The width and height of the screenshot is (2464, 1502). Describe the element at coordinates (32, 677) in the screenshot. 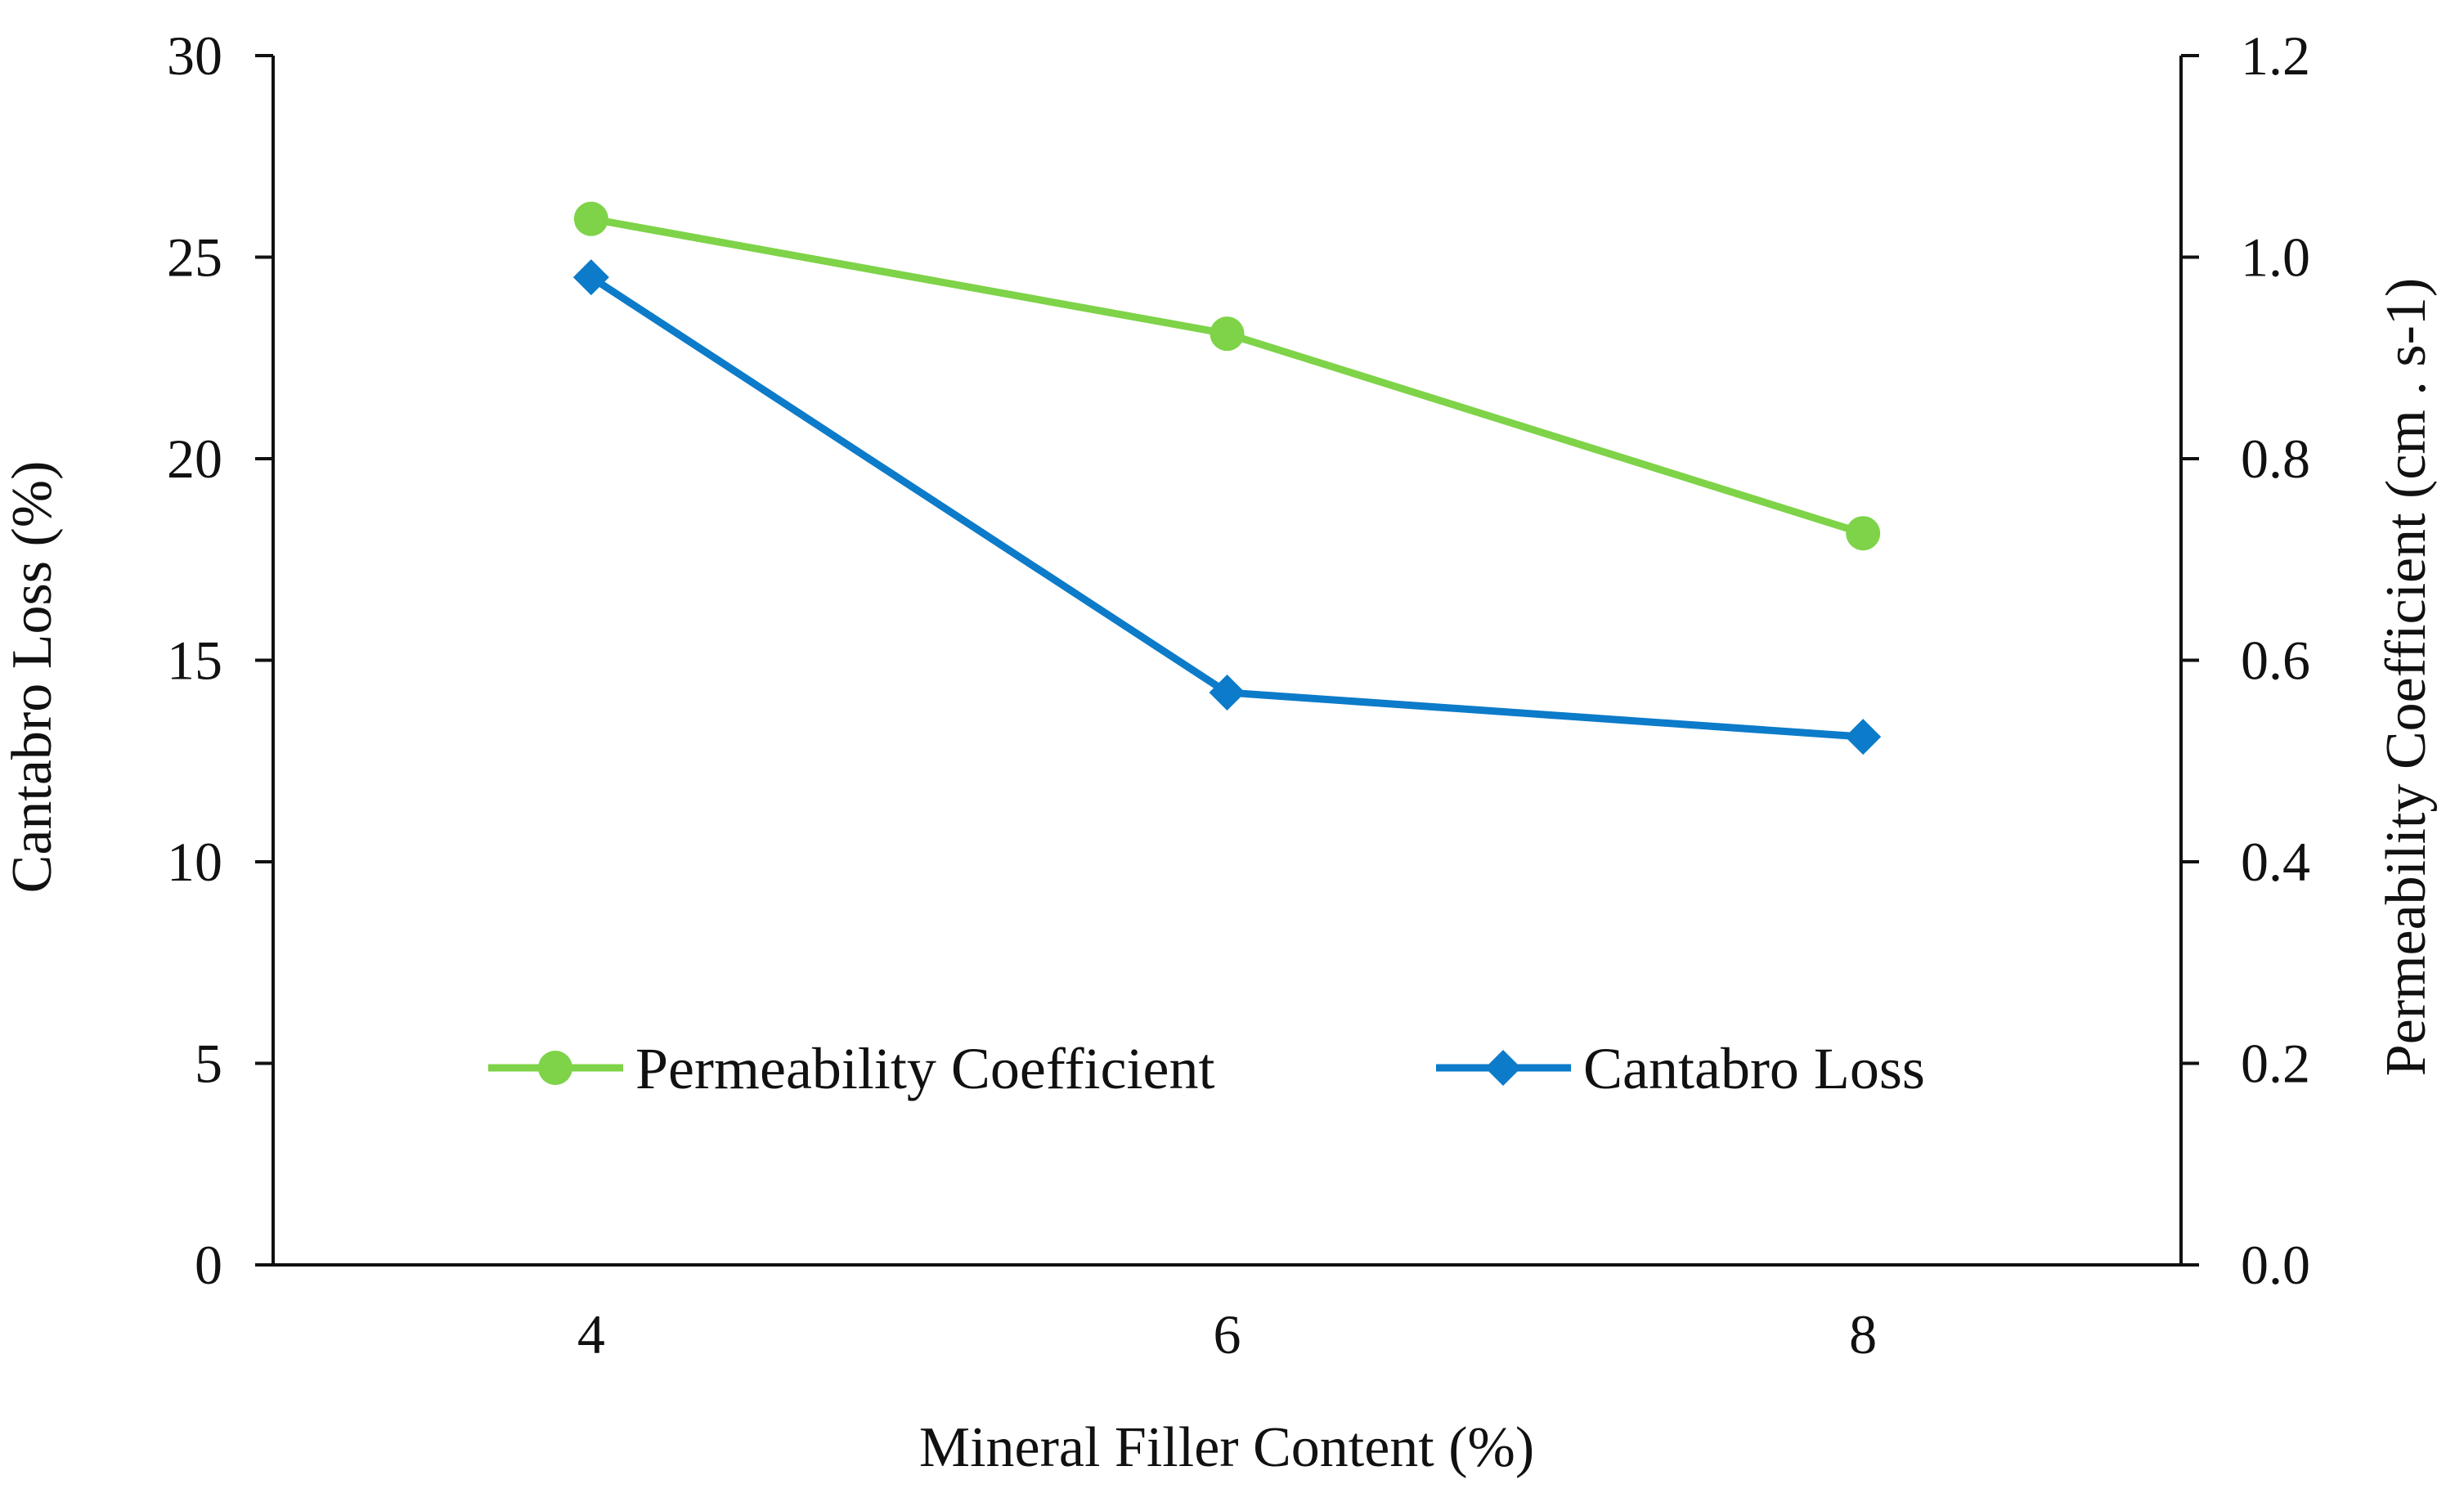

I see `left-axis-title: Cantabro Loss (%)` at that location.